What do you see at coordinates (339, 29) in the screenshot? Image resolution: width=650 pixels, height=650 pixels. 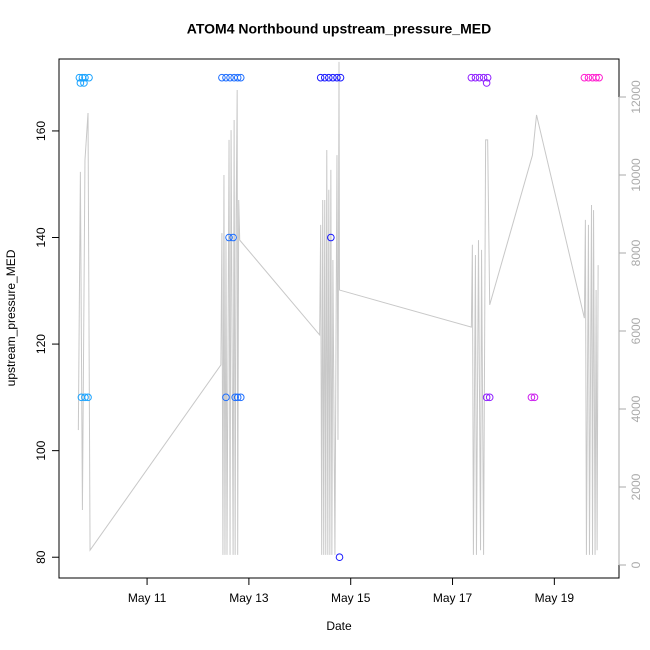 I see `chart-title: ATOM4 Northbound upstream_pressure_MED` at bounding box center [339, 29].